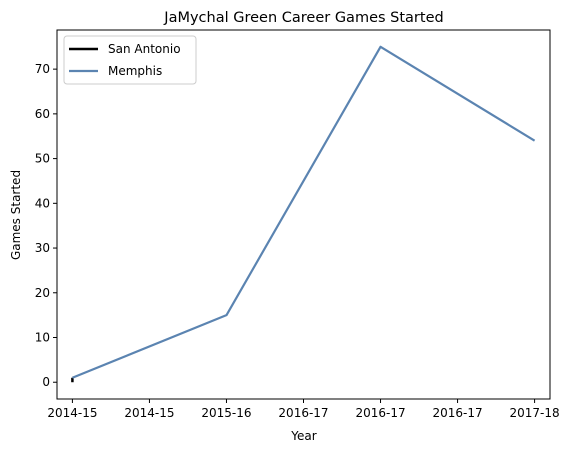 Image resolution: width=569 pixels, height=453 pixels. What do you see at coordinates (303, 18) in the screenshot?
I see `chart-title: JaMychal Green Career Games Started` at bounding box center [303, 18].